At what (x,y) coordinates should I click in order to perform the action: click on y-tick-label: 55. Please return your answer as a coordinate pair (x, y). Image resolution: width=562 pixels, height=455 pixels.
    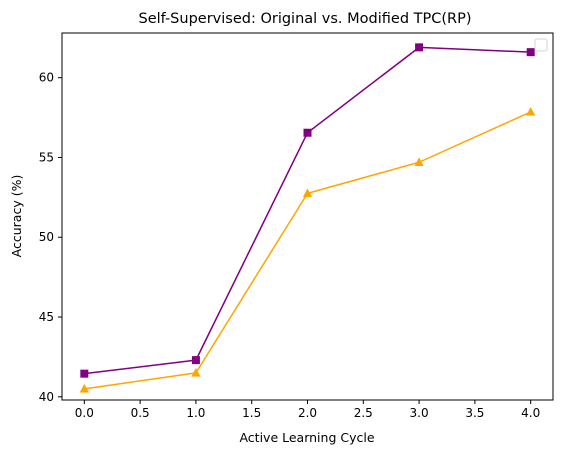
    Looking at the image, I should click on (46, 157).